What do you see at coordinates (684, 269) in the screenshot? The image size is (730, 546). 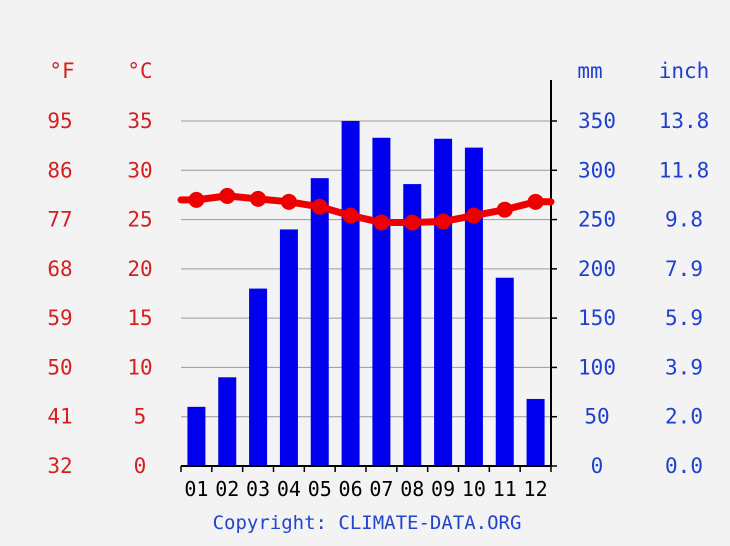 I see `inch-tick-label: 7.9` at bounding box center [684, 269].